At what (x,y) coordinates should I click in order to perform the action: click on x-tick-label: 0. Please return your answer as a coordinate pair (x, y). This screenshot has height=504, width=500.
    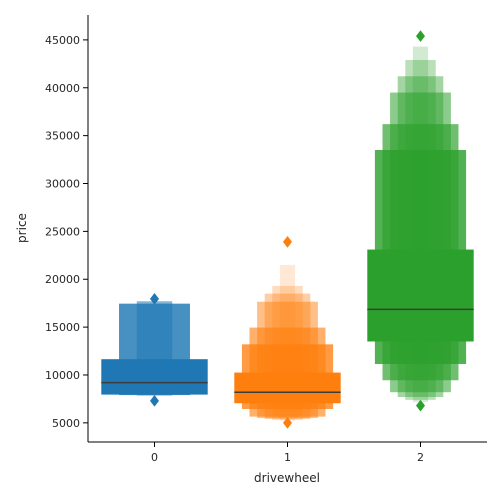
    Looking at the image, I should click on (154, 457).